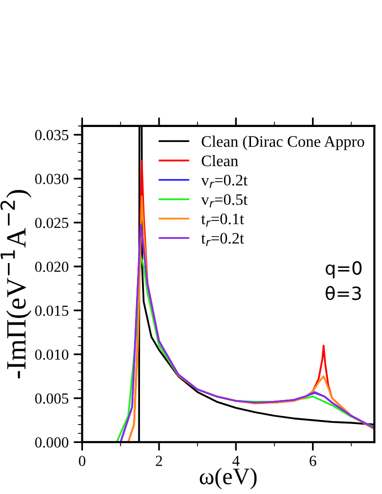  I want to click on x-axis-title: ω(eV), so click(228, 479).